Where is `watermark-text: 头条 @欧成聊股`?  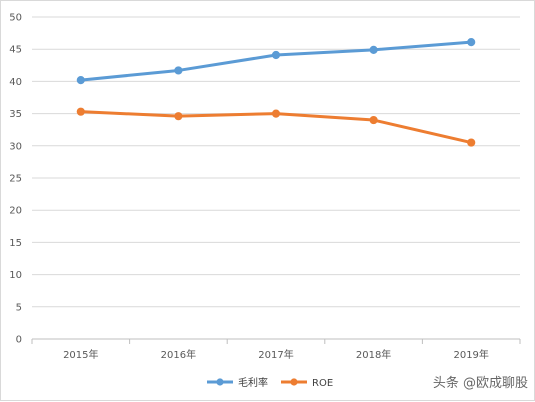
watermark-text: 头条 @欧成聊股 is located at coordinates (480, 383).